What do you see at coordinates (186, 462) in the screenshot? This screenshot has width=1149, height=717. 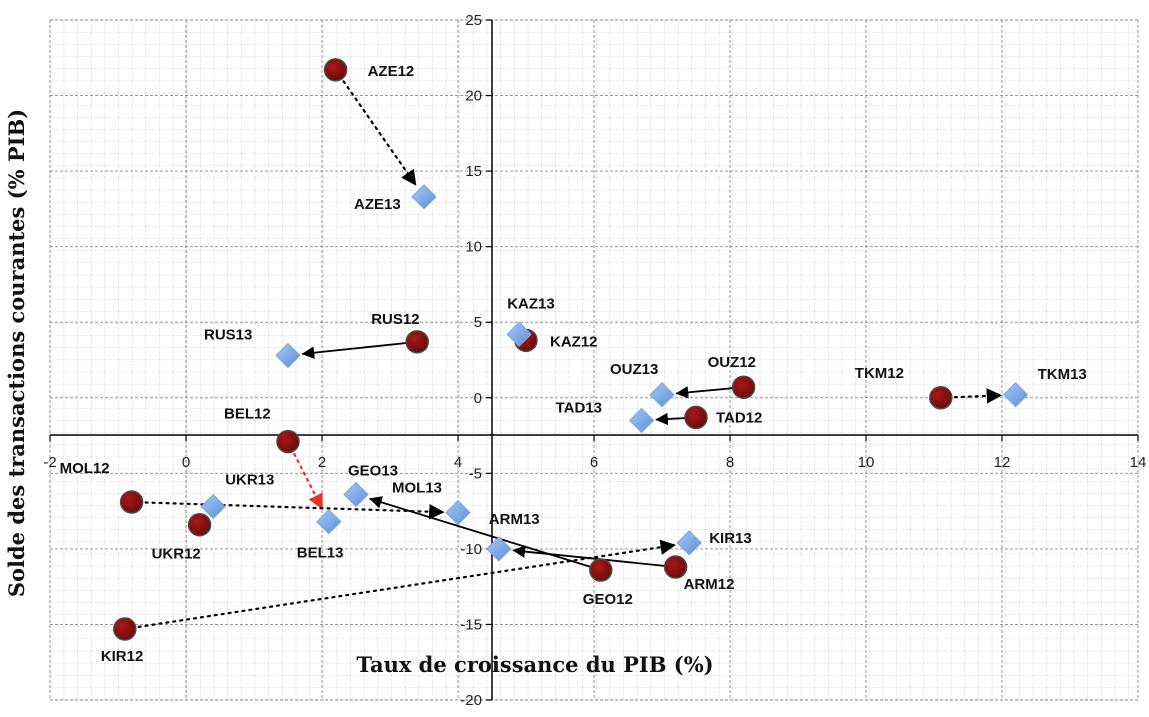 I see `x-tick-label: 0` at bounding box center [186, 462].